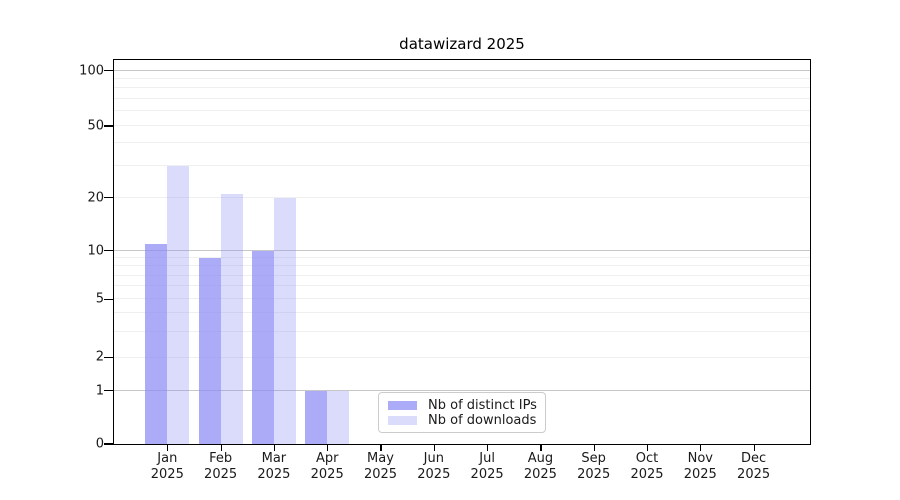 Image resolution: width=900 pixels, height=500 pixels. Describe the element at coordinates (284, 320) in the screenshot. I see `bar-downloads-mar` at that location.